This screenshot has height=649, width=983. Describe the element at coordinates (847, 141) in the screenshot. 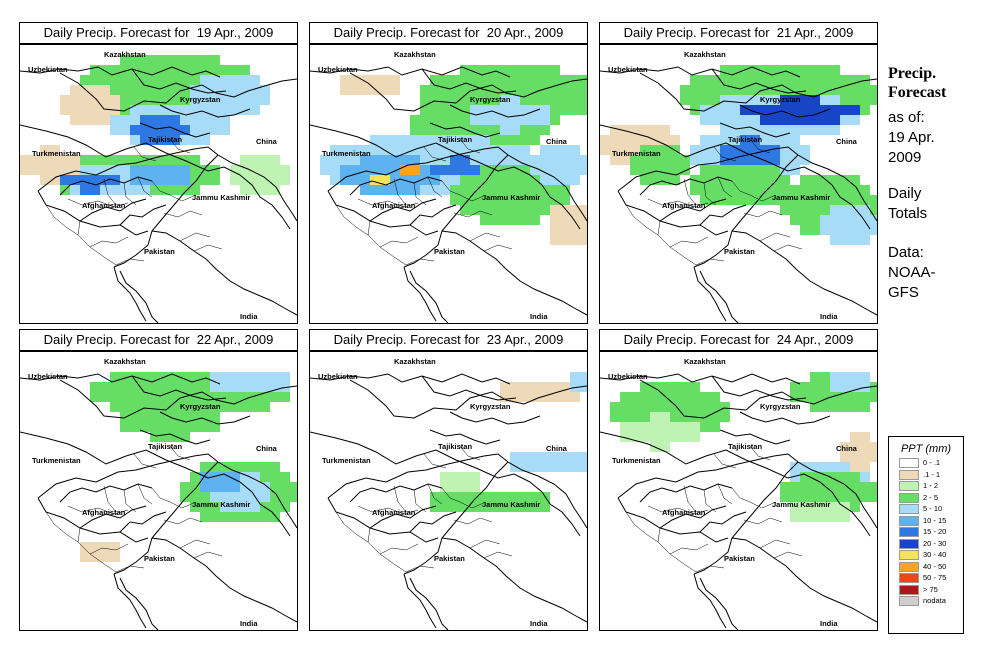

I see `label-china: China` at that location.